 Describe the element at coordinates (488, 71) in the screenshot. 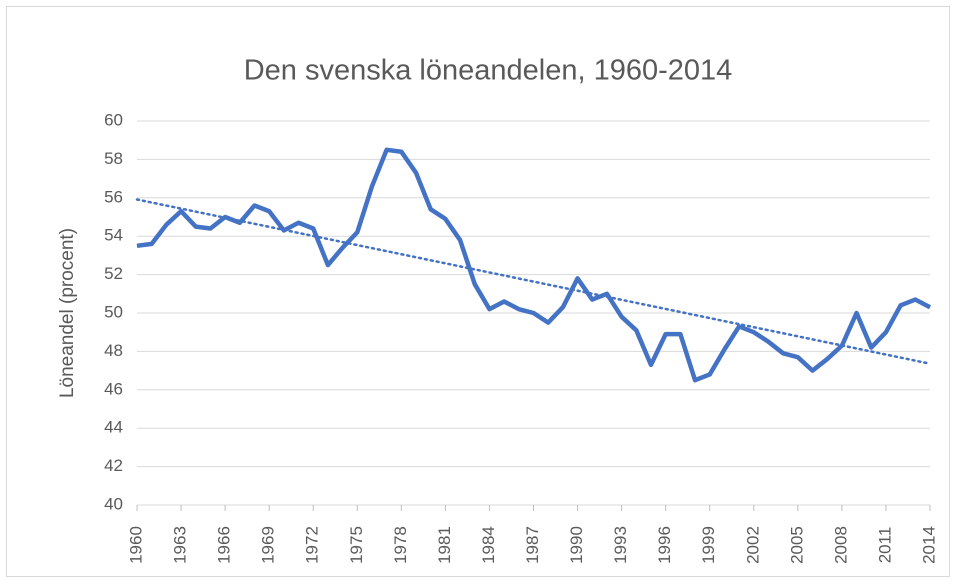

I see `chart-title: Den svenska löneandelen, 1960-2014` at that location.